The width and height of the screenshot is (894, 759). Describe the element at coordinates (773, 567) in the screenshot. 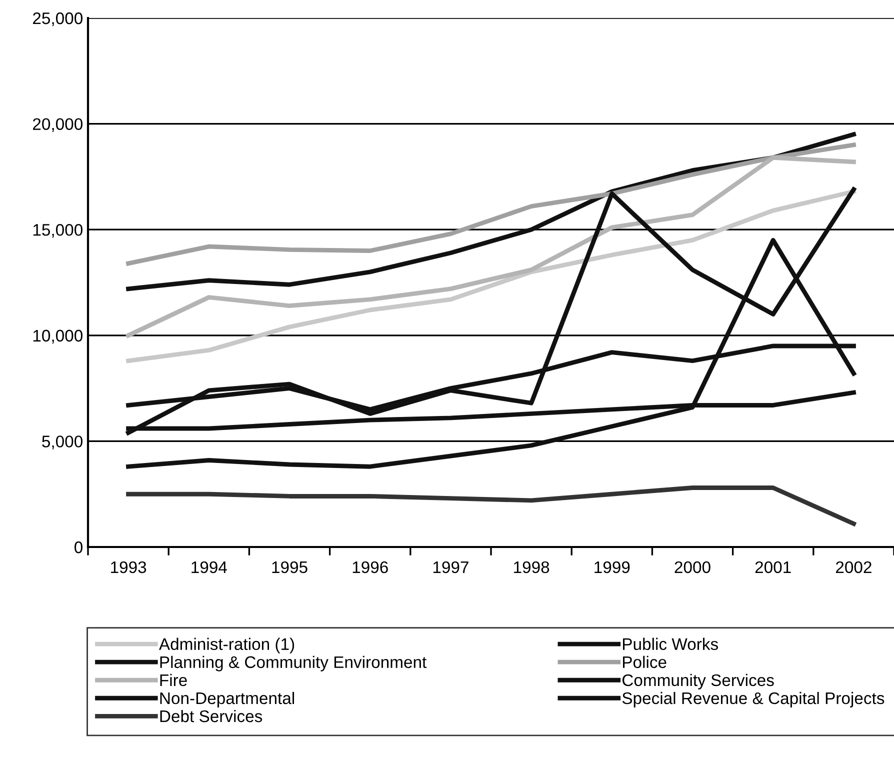

I see `x-tick-label: 2001` at that location.